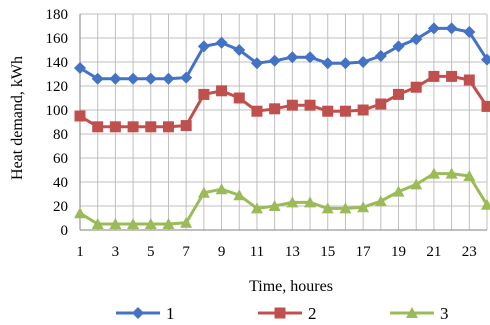 This screenshot has width=490, height=325. What do you see at coordinates (222, 252) in the screenshot?
I see `x-tick-label: 9` at bounding box center [222, 252].